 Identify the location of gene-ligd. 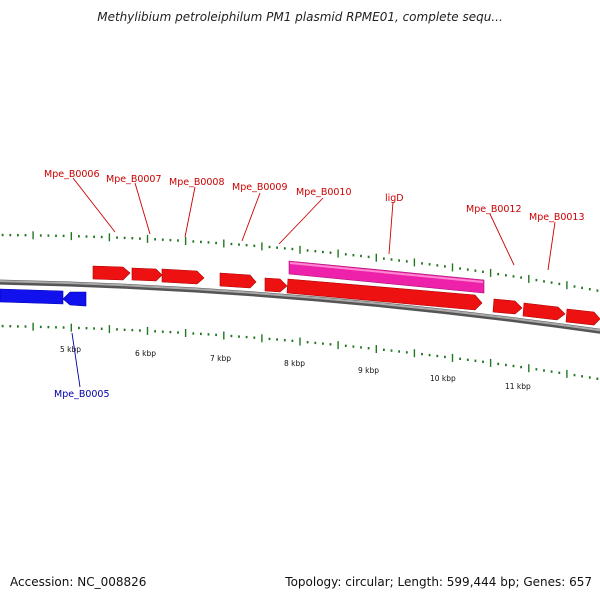
(384, 294).